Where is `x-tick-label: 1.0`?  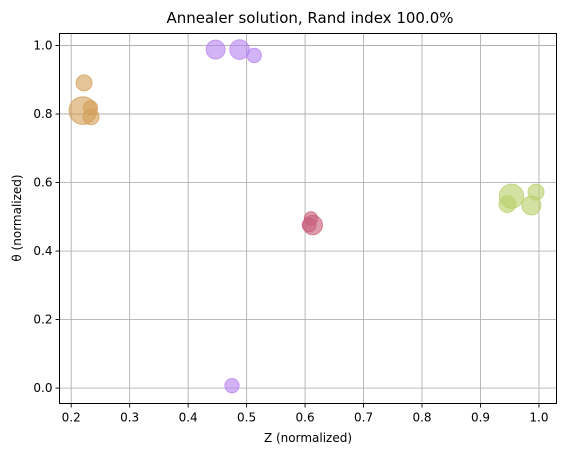 x-tick-label: 1.0 is located at coordinates (538, 418).